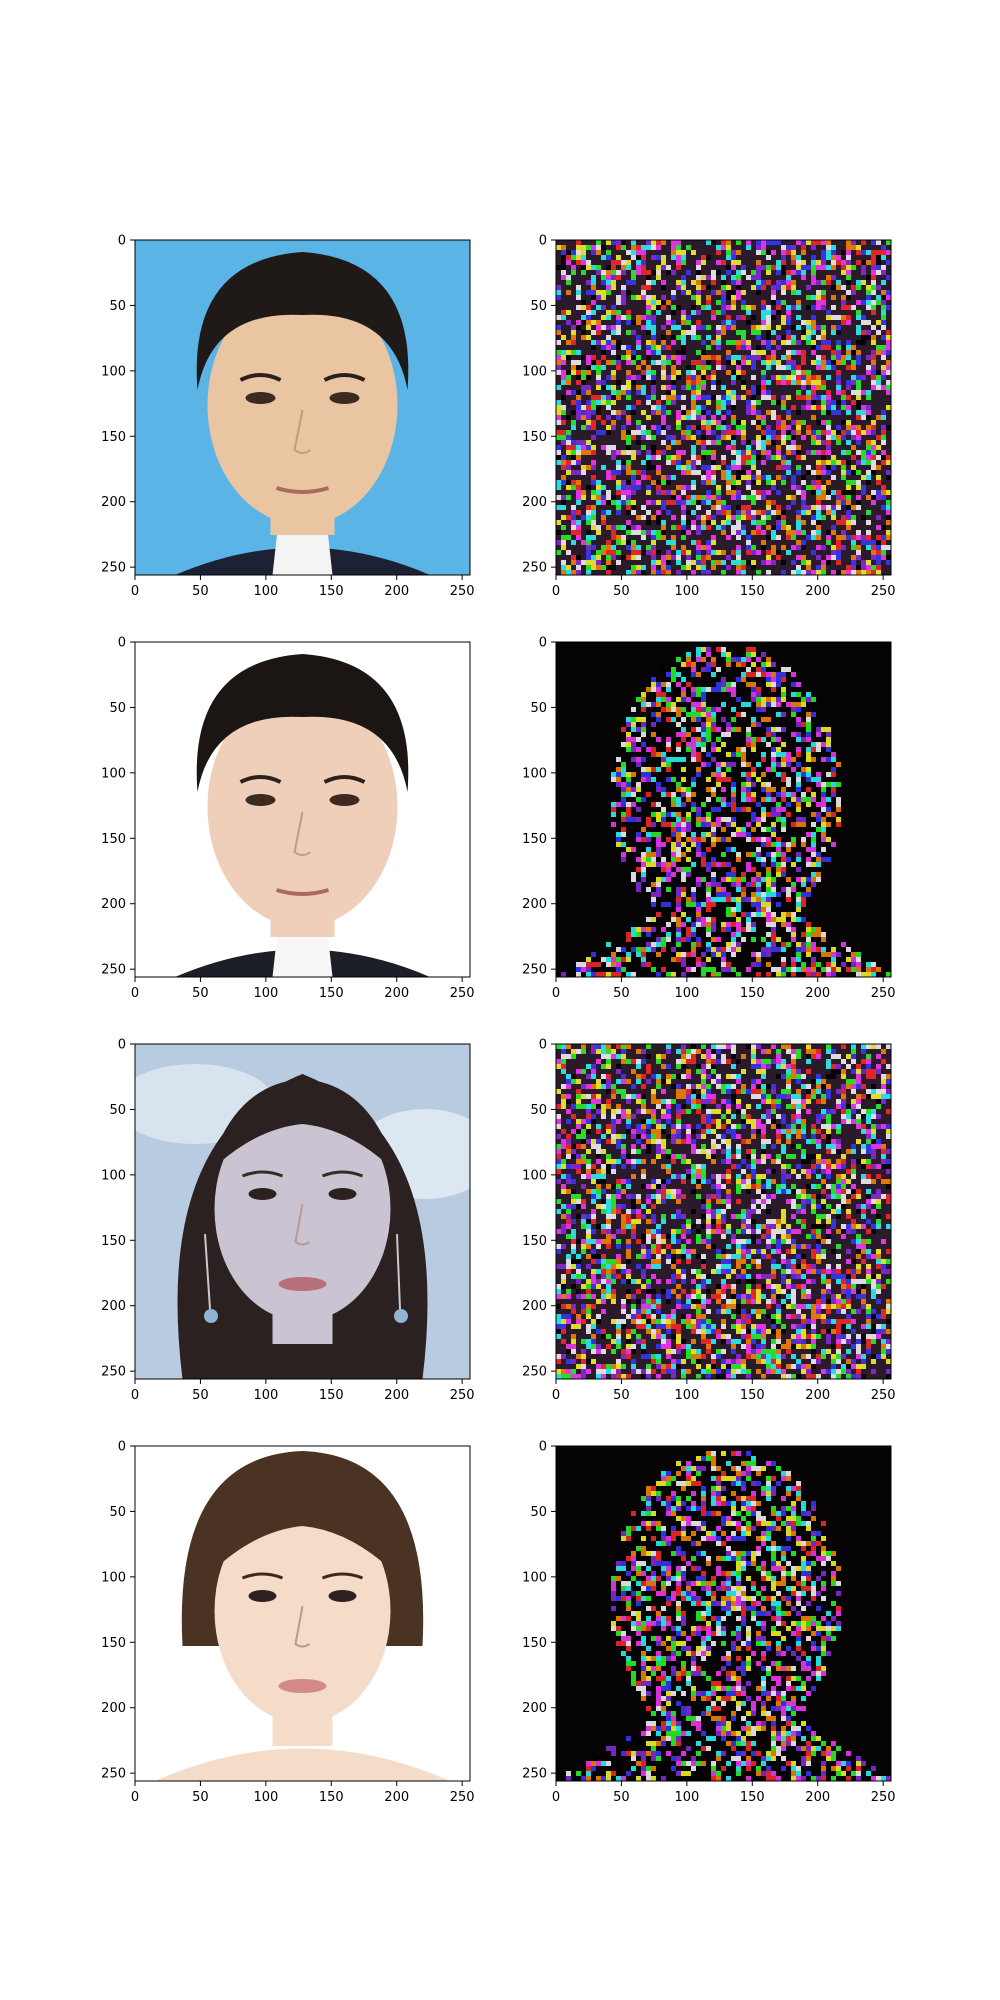  What do you see at coordinates (534, 773) in the screenshot?
I see `panel-perturbation-2-y-tick-label: 100` at bounding box center [534, 773].